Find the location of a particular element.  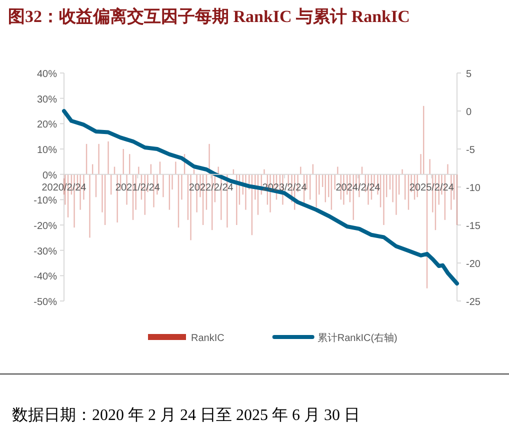

y-tick-label: -40% is located at coordinates (46, 277).